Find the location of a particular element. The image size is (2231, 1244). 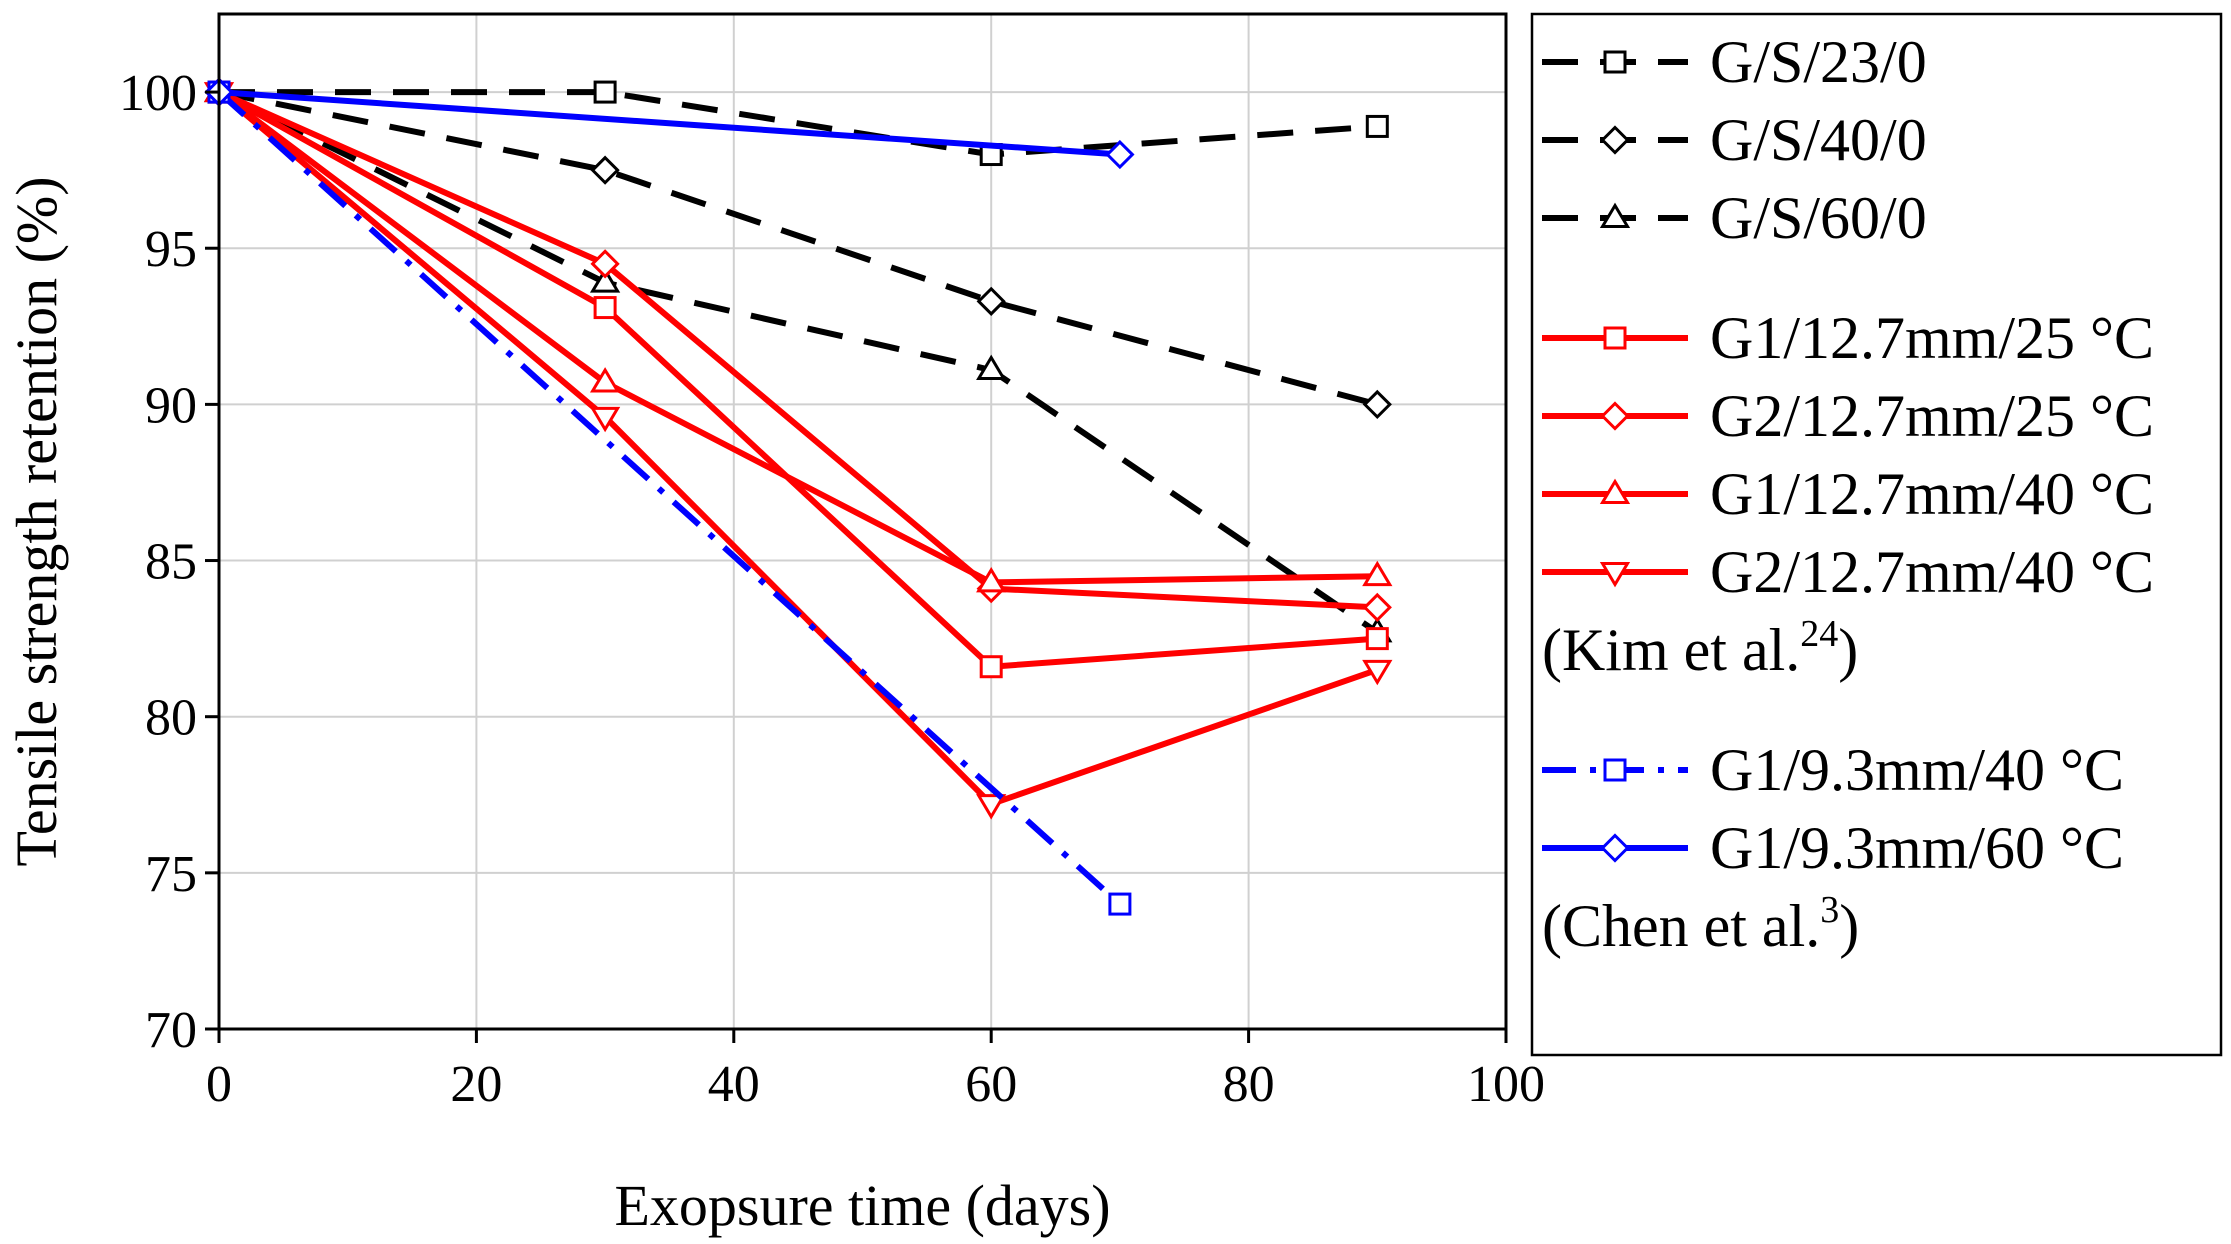

y-tick-label: 75 is located at coordinates (171, 874).